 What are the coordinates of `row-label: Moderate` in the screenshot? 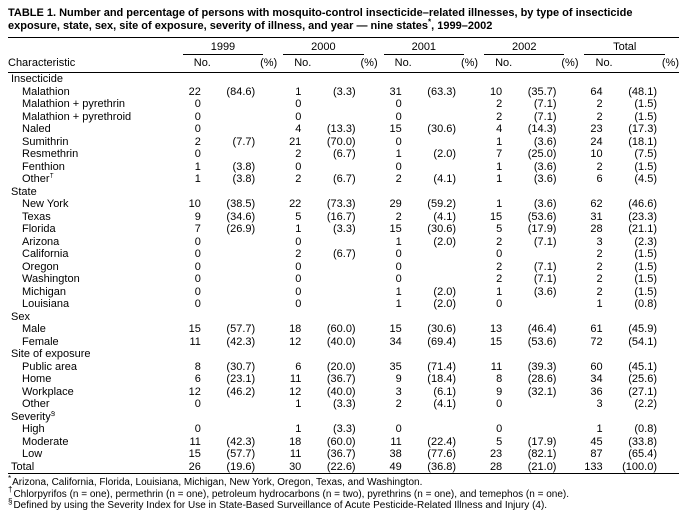 It's located at (45, 441).